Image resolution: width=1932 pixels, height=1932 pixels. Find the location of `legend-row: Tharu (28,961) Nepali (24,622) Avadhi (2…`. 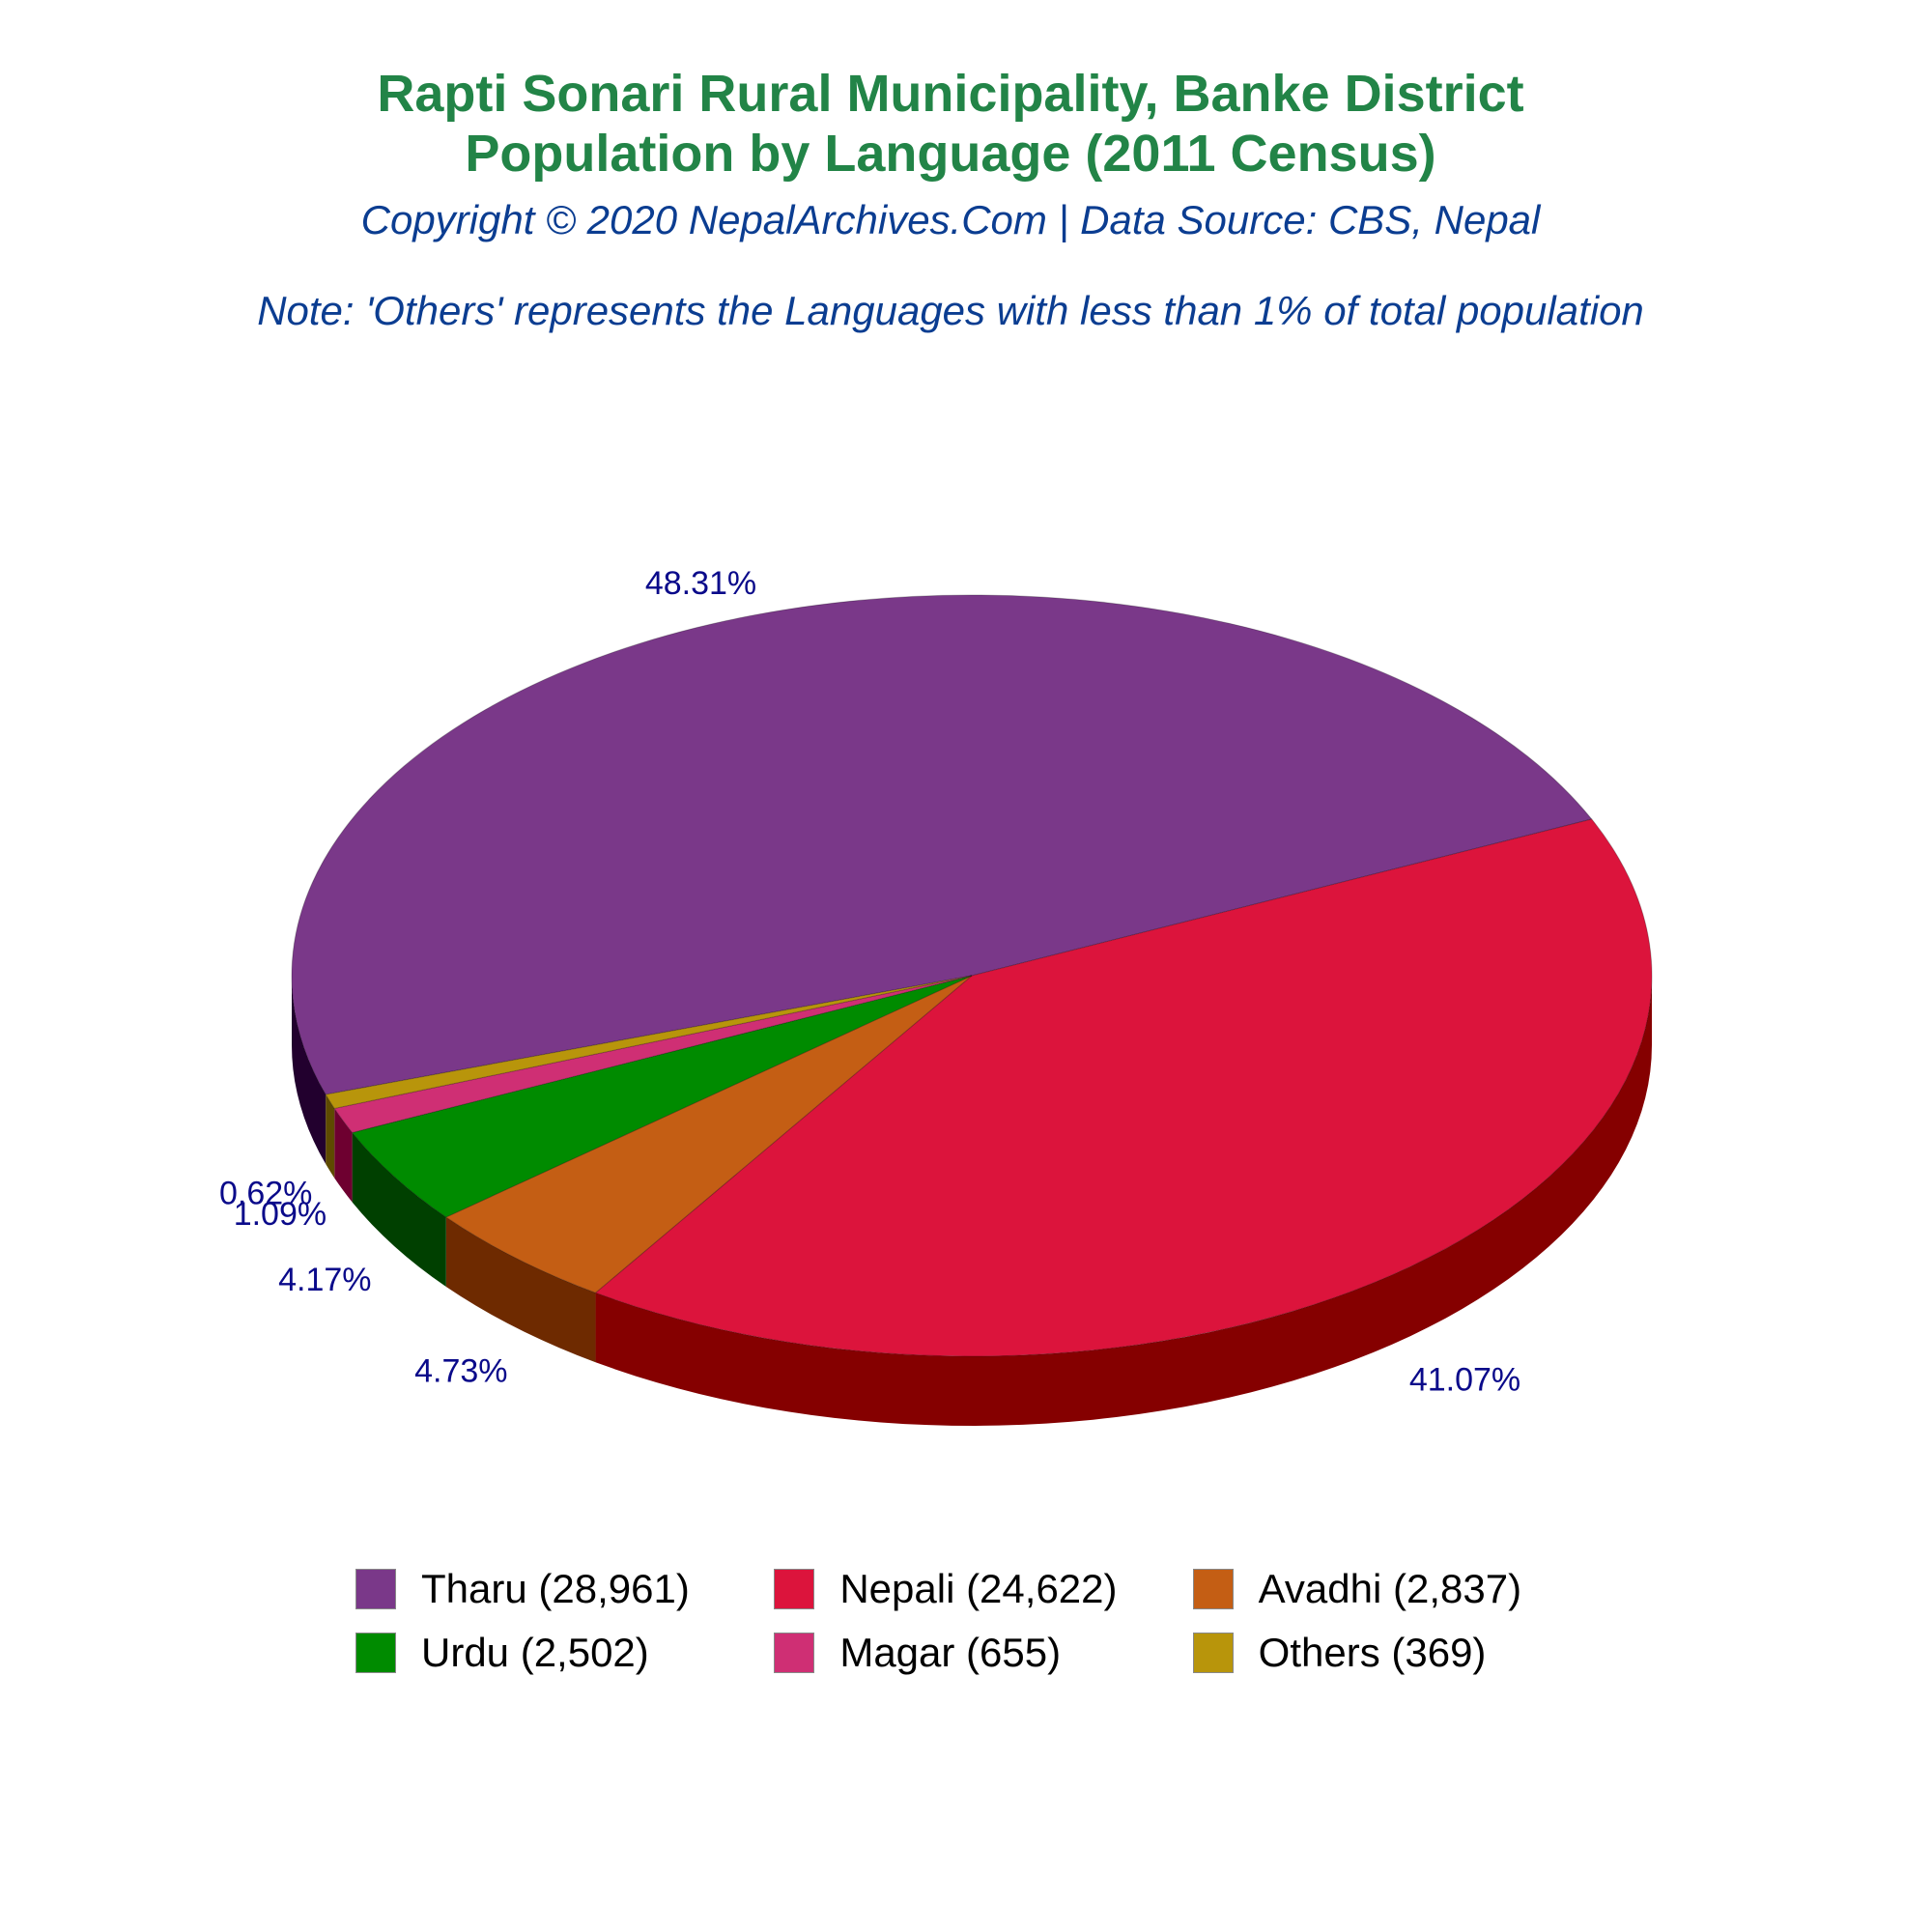

legend-row: Tharu (28,961) Nepali (24,622) Avadhi (2… is located at coordinates (983, 1589).